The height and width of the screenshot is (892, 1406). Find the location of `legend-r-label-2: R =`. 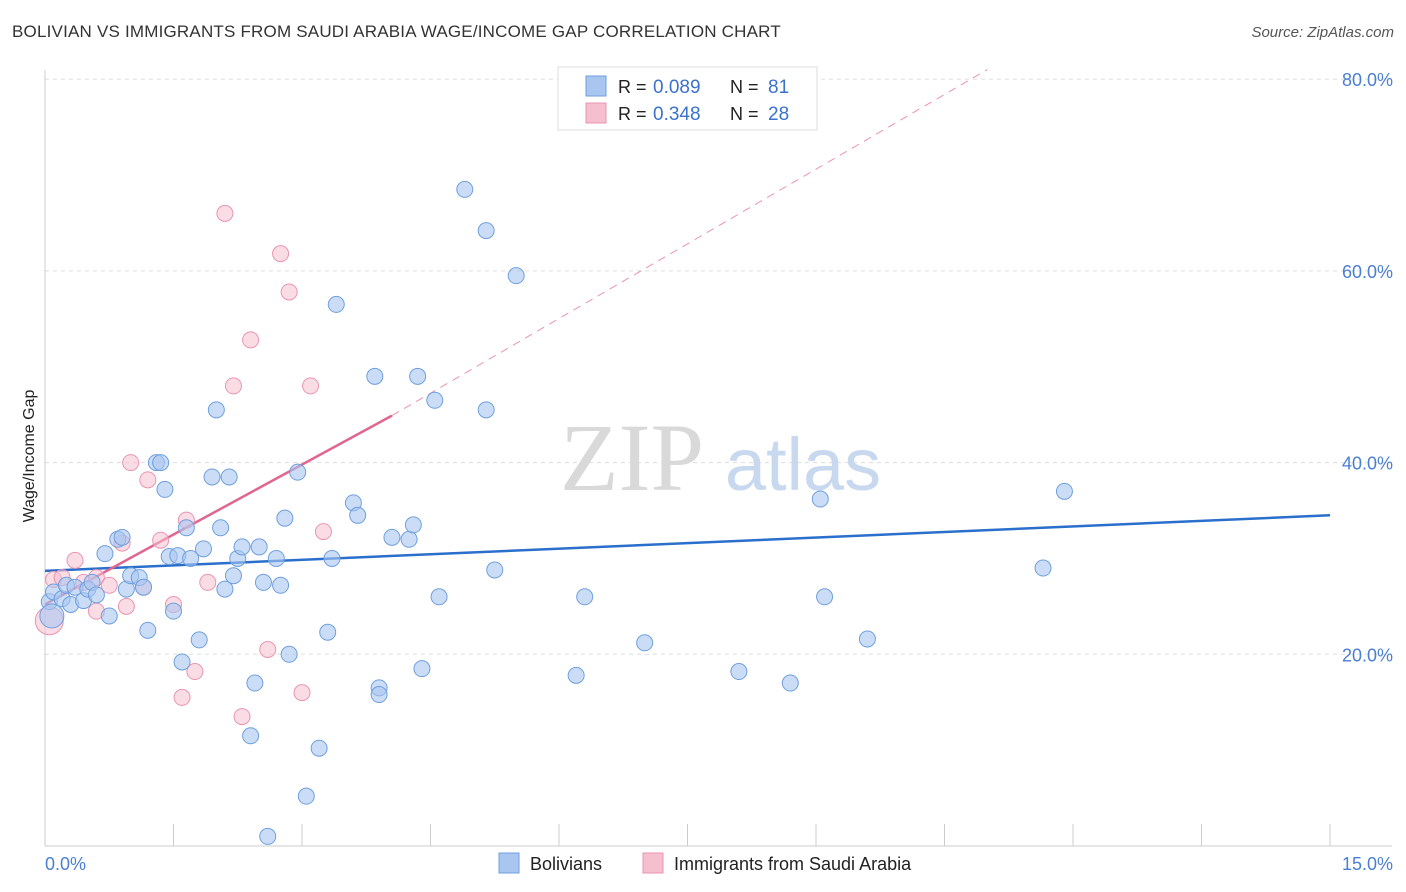

legend-r-label-2: R = is located at coordinates (632, 114).